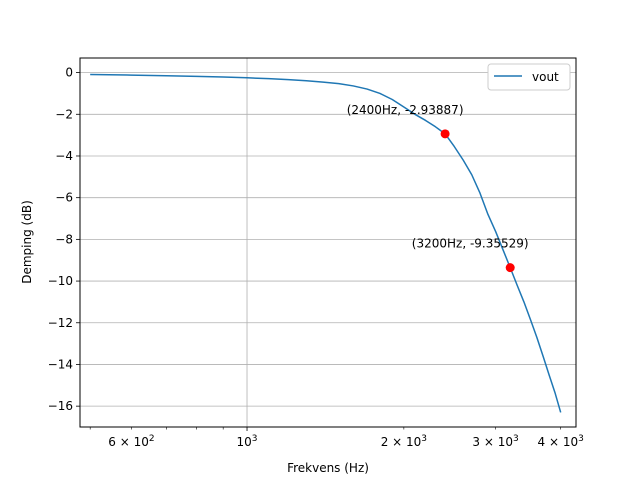  I want to click on data-point-annotation: (2400Hz, -2.93887), so click(405, 110).